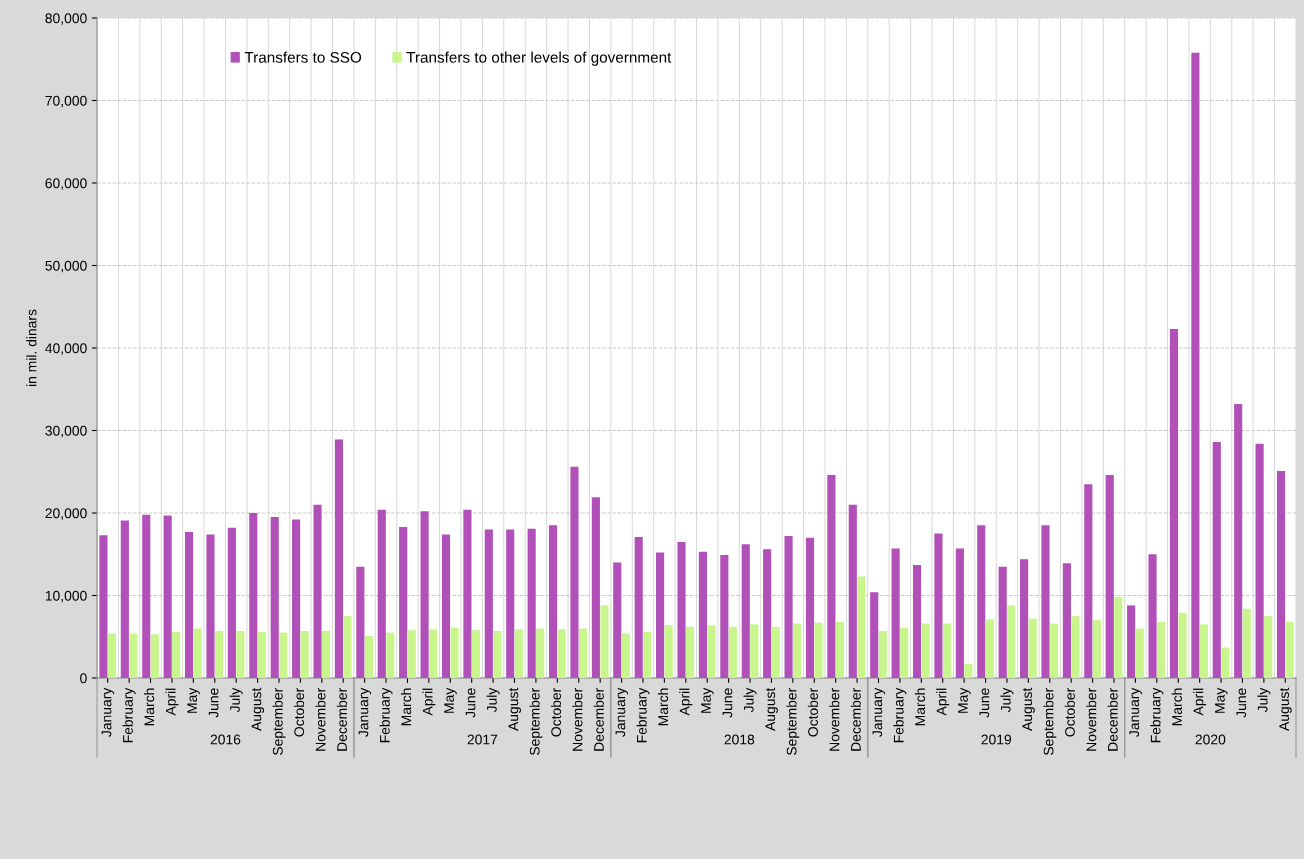 The image size is (1304, 859). I want to click on y-axis-title: in mil. dinars, so click(31, 348).